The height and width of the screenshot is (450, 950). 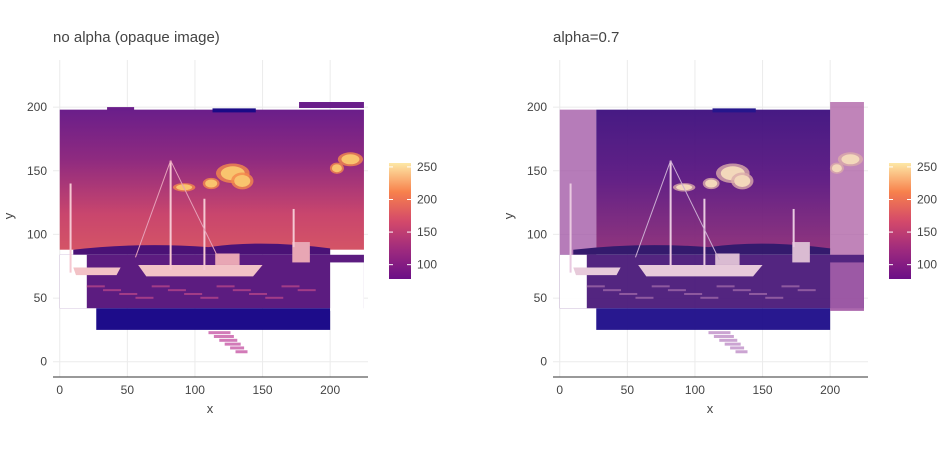 I want to click on panel-2-y-ticks: 0 50 100 150 200, so click(x=537, y=234).